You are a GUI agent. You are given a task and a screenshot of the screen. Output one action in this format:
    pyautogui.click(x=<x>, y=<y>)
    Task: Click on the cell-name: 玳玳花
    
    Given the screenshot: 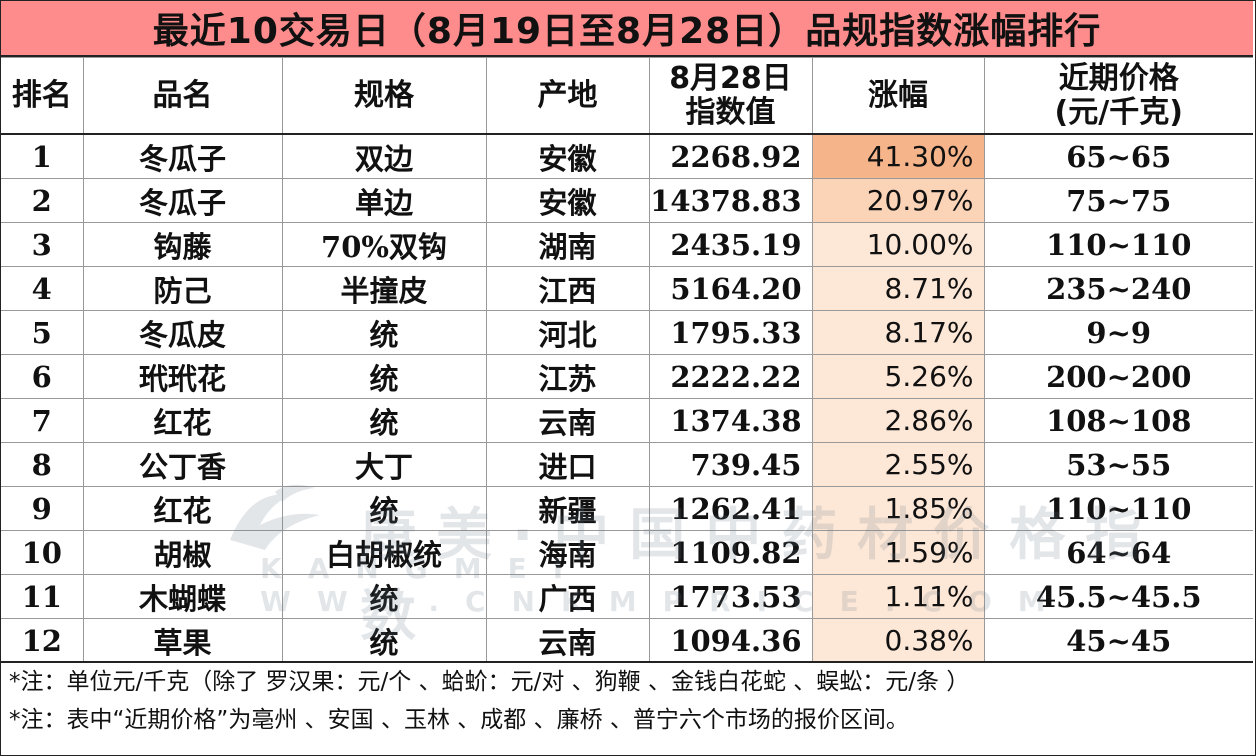 What is the action you would take?
    pyautogui.click(x=182, y=376)
    